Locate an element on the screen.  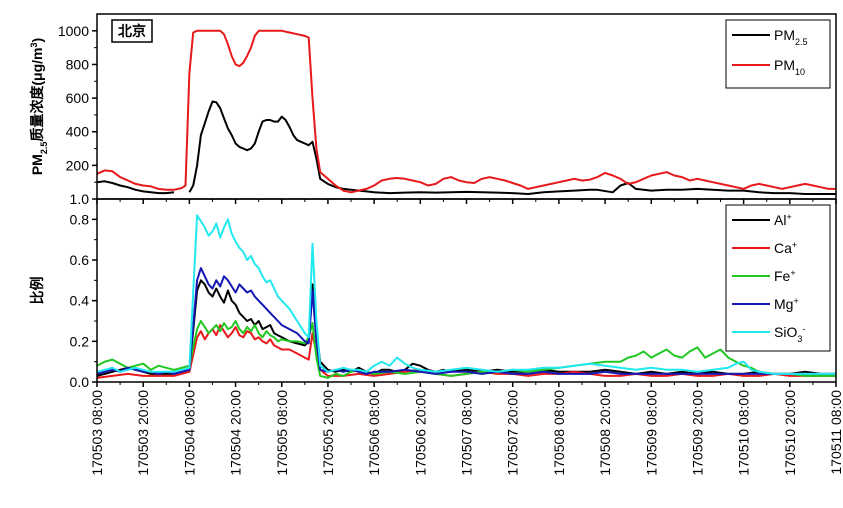
x-tick-label-16: 170511 08:00 is located at coordinates (835, 432).